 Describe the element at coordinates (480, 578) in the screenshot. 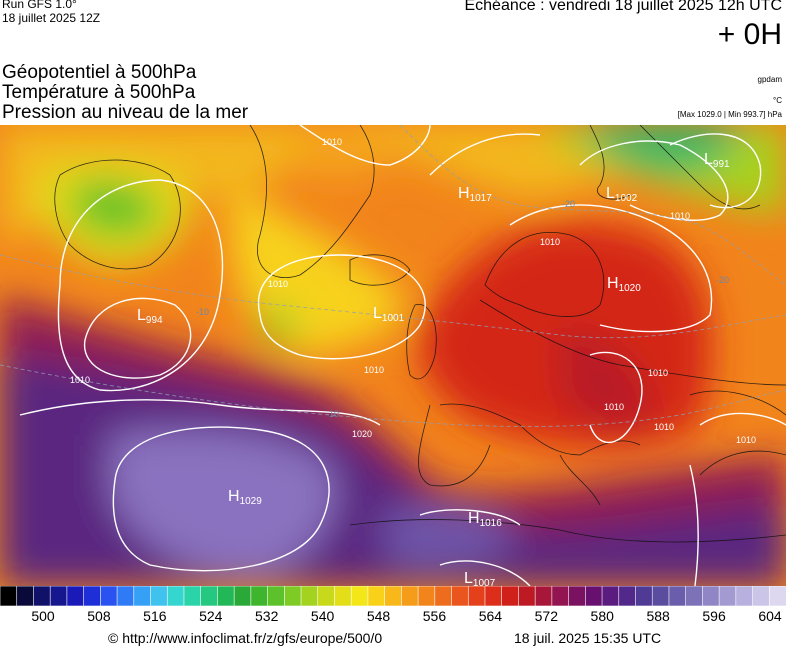

I see `pressure-center-l1007: L1007` at that location.